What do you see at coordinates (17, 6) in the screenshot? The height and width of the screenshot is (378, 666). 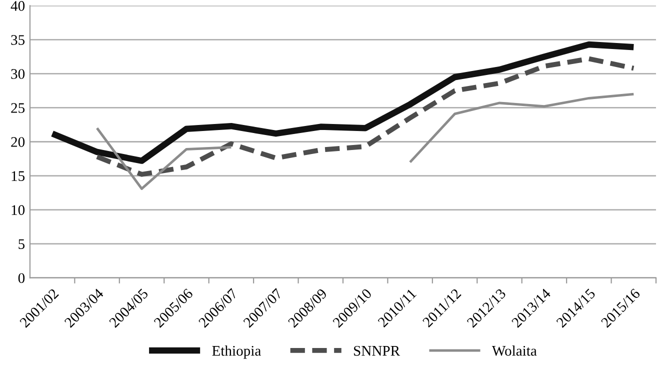 I see `y-tick-label: 40` at bounding box center [17, 6].